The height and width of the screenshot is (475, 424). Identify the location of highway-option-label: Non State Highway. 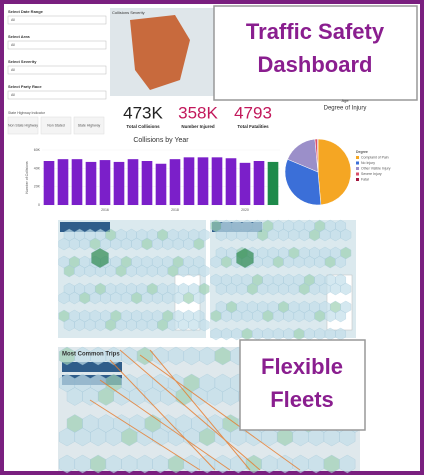
(23, 125).